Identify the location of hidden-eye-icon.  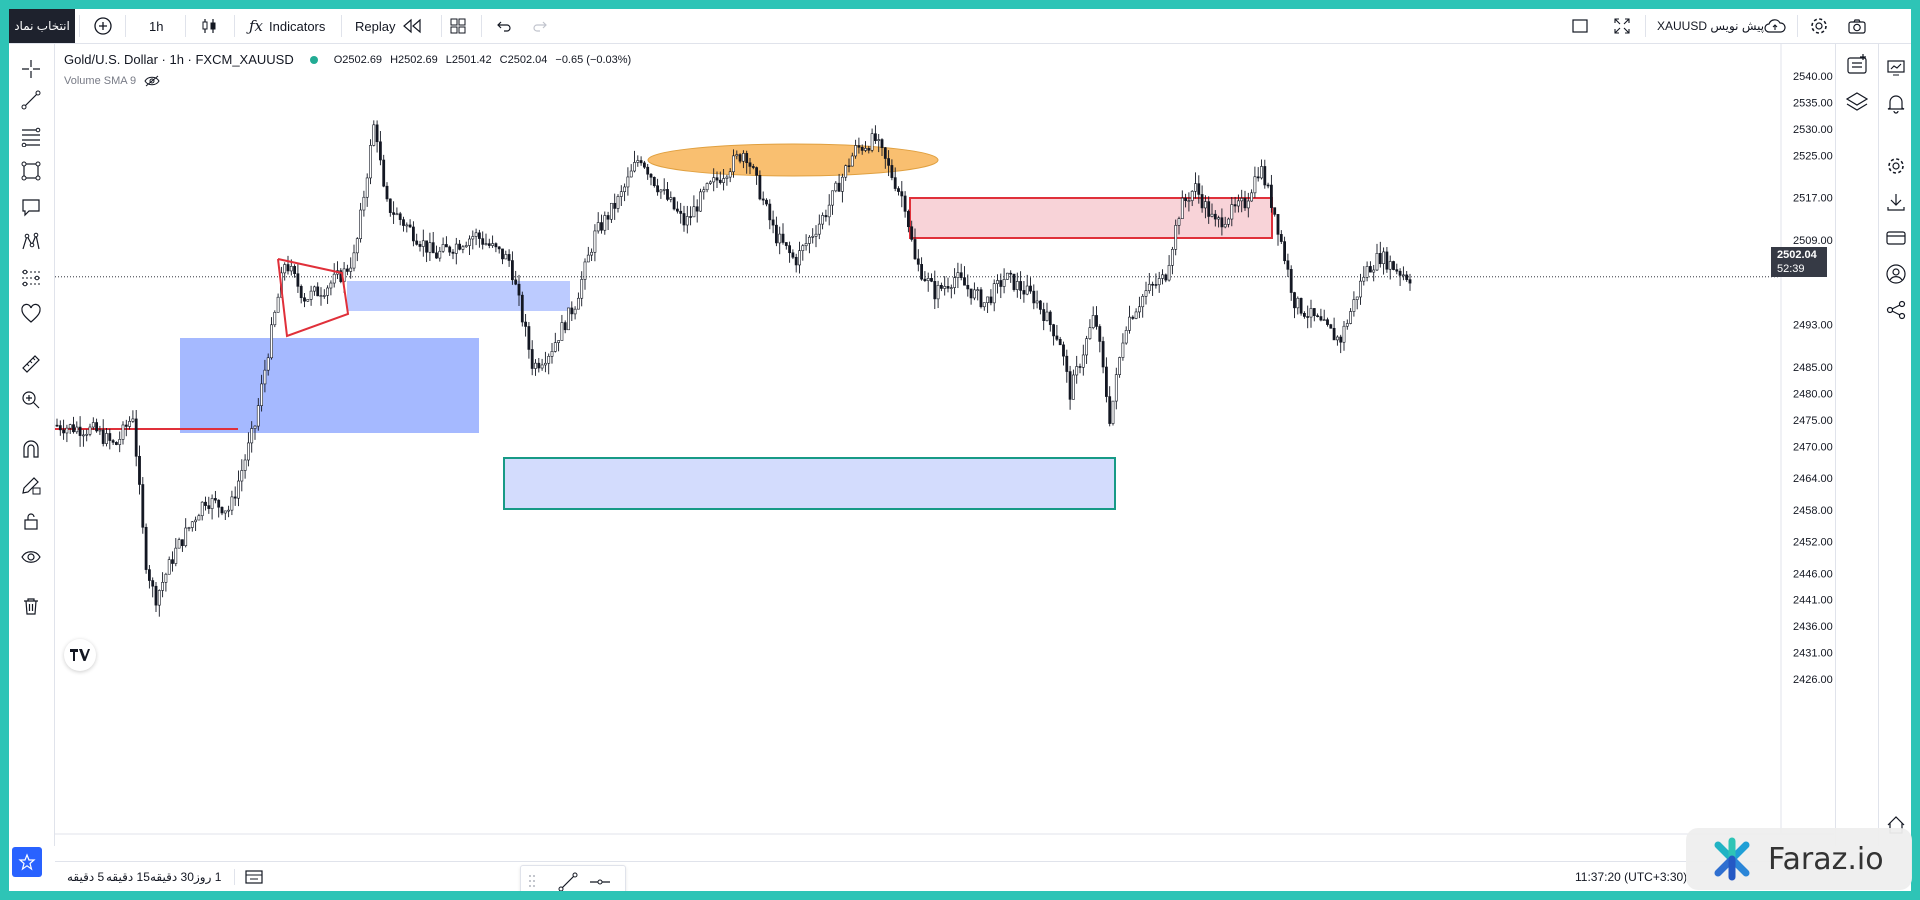
(152, 81).